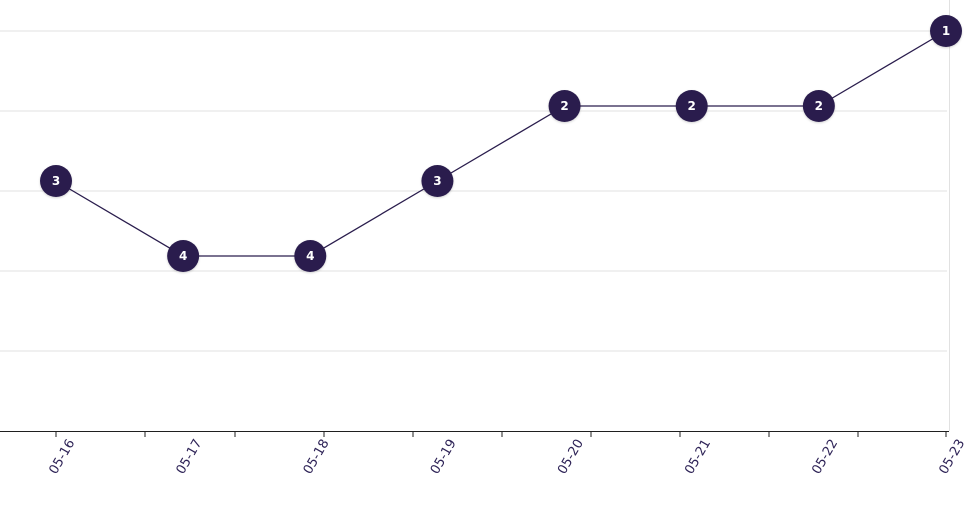 Image resolution: width=973 pixels, height=517 pixels. I want to click on data-label: 1, so click(946, 31).